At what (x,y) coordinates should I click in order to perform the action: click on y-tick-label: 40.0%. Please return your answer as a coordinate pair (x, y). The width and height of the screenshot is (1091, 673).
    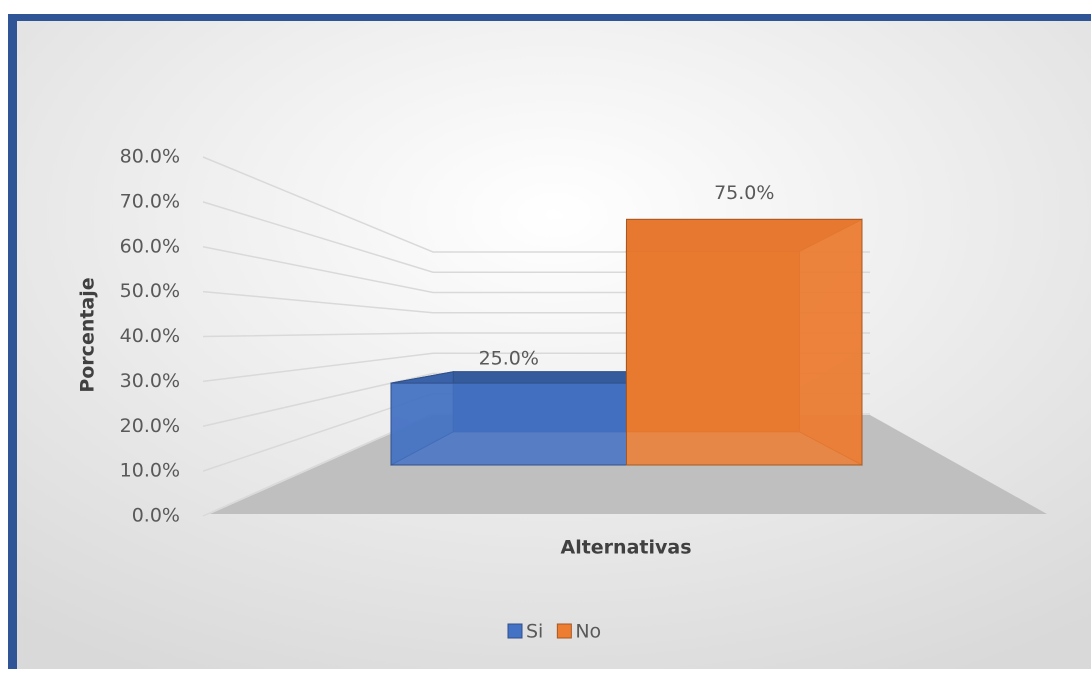
    Looking at the image, I should click on (150, 336).